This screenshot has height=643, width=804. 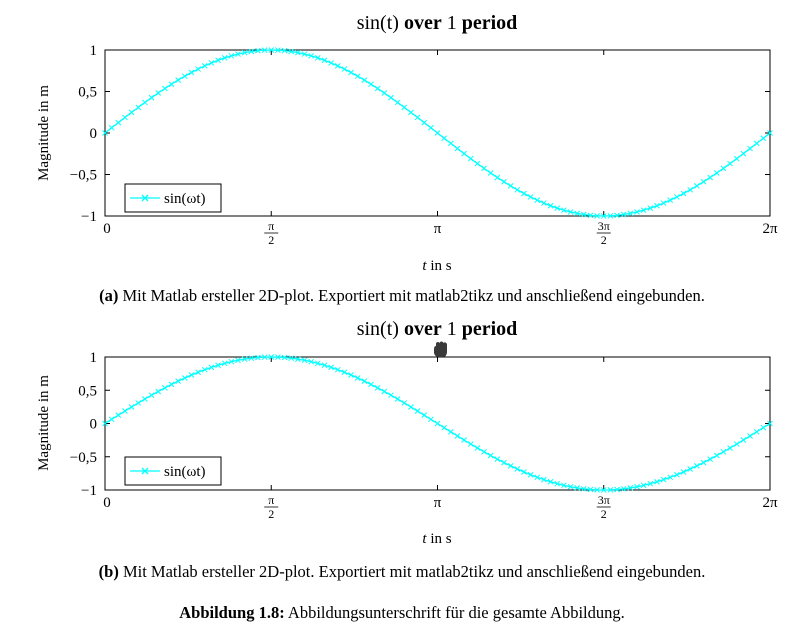 I want to click on svg-text: 3π, so click(x=604, y=500).